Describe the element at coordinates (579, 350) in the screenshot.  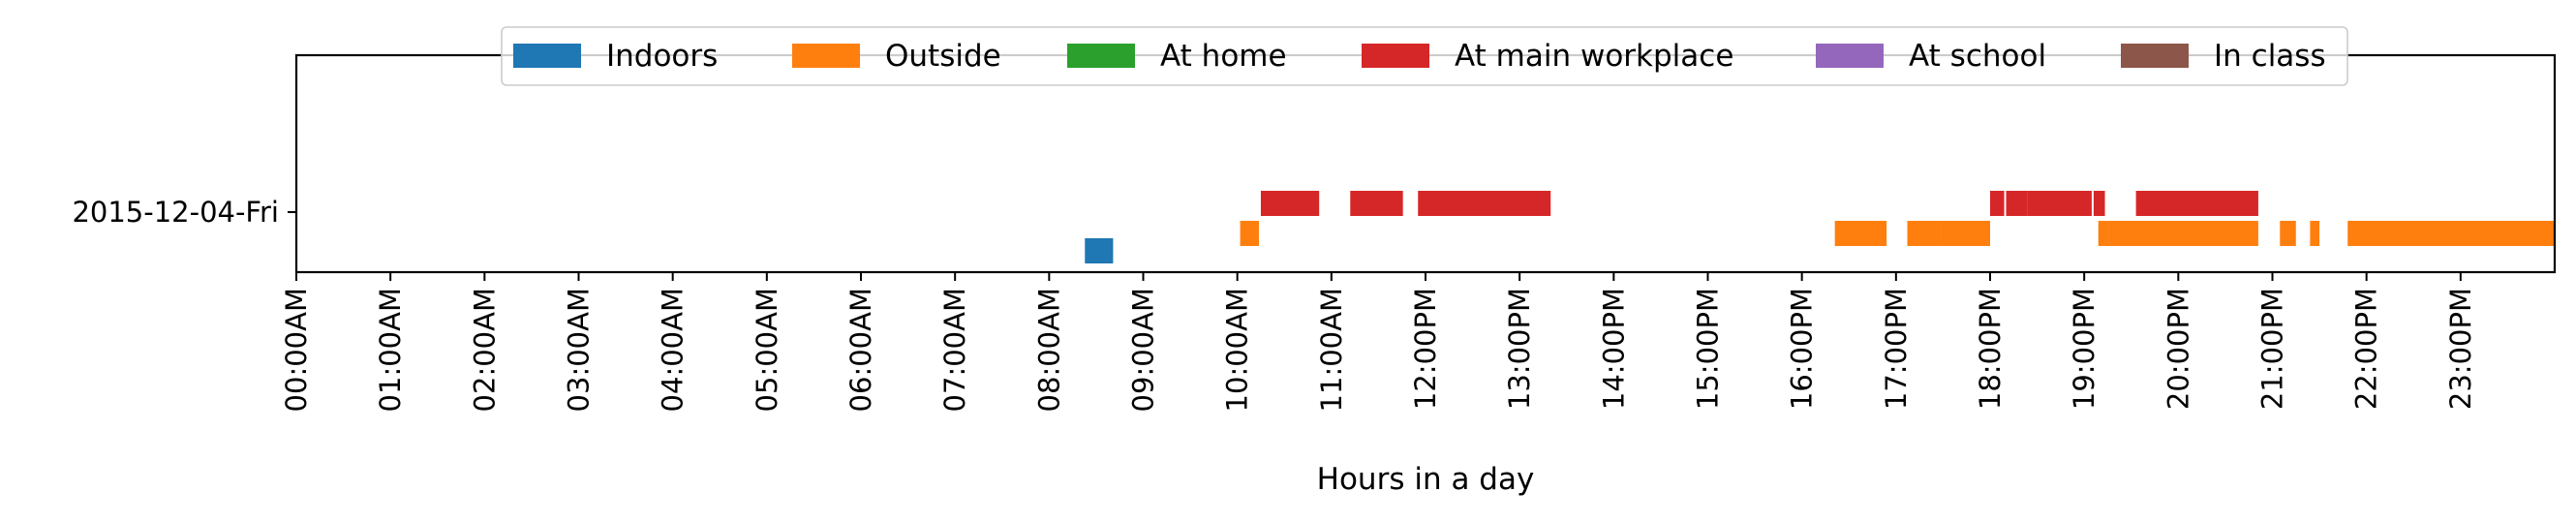
I see `x-tick-label: 03:00AM` at that location.